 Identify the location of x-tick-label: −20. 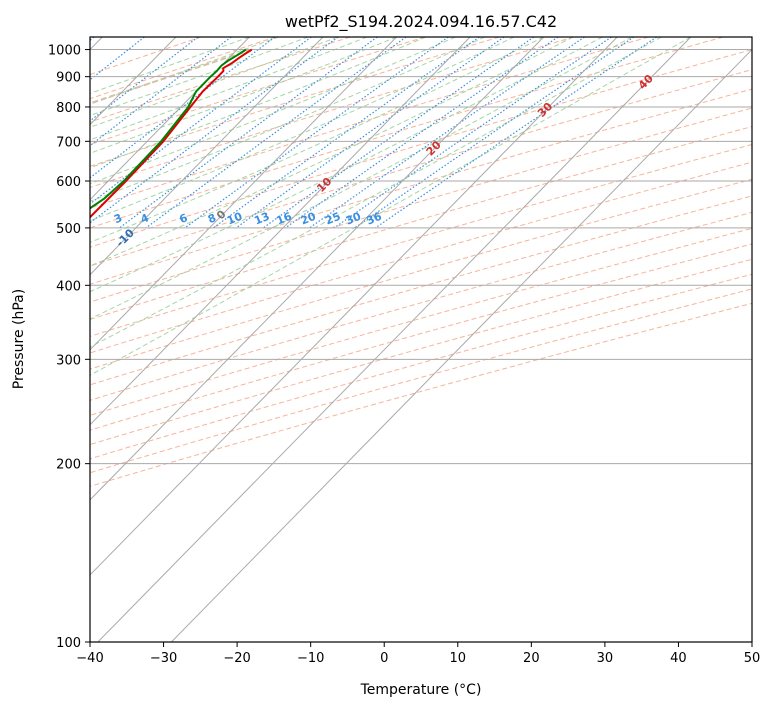
(236, 658).